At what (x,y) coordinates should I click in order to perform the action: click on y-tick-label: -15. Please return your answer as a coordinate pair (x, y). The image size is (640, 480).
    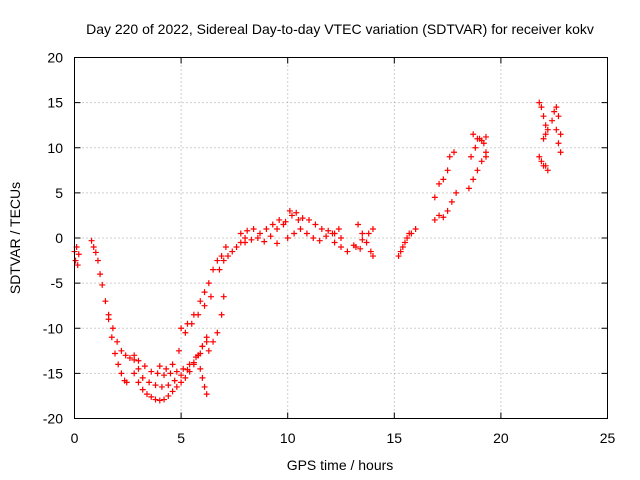
    Looking at the image, I should click on (53, 373).